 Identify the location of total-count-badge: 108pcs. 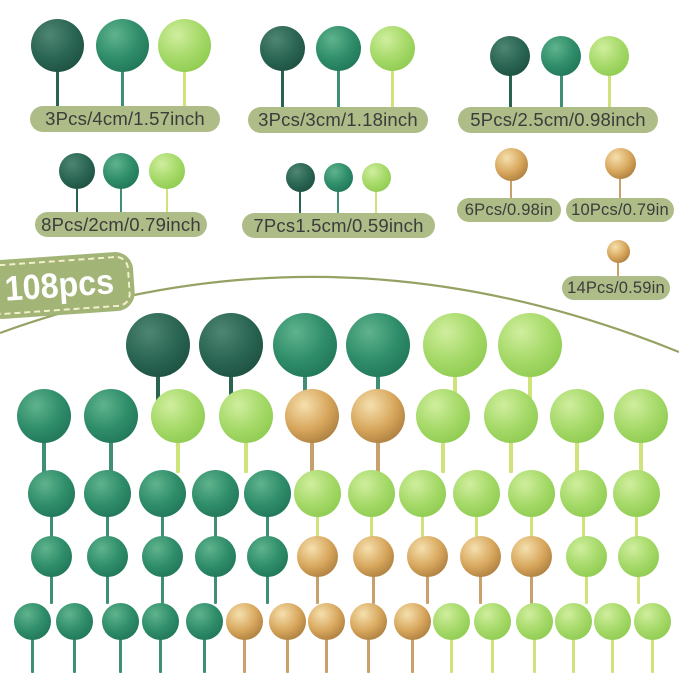
(68, 285).